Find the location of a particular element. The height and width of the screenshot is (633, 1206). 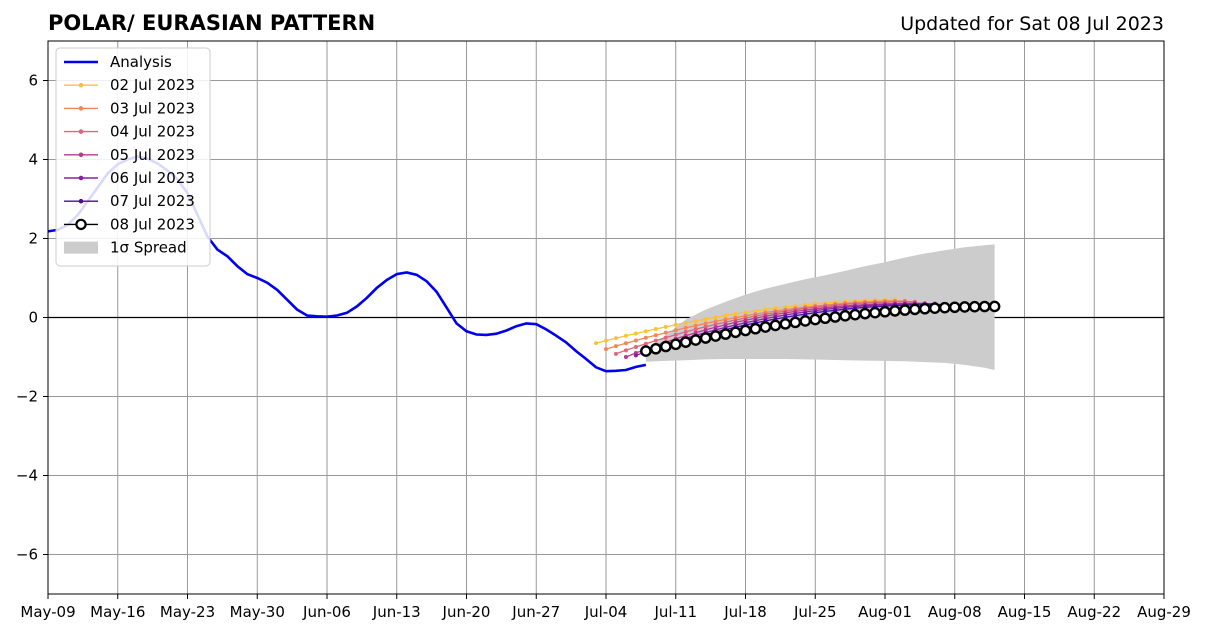

updated-label: Updated for Sat 08 Jul 2023 is located at coordinates (1032, 24).